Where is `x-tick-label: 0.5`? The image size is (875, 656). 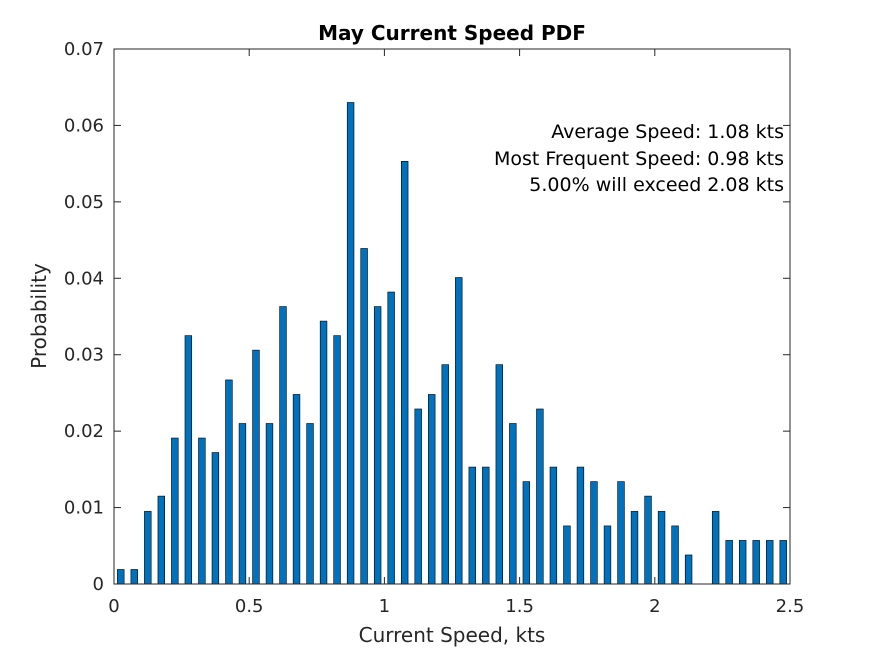 x-tick-label: 0.5 is located at coordinates (249, 606).